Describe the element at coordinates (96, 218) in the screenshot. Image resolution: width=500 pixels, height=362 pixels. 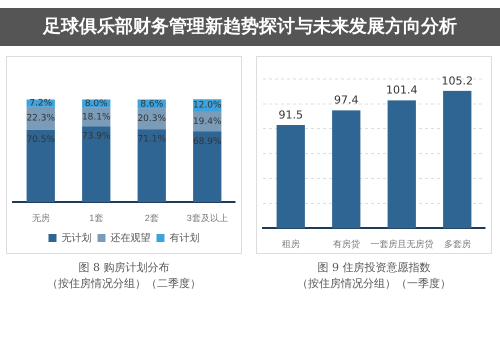
I see `x-tick-label: 1套` at that location.